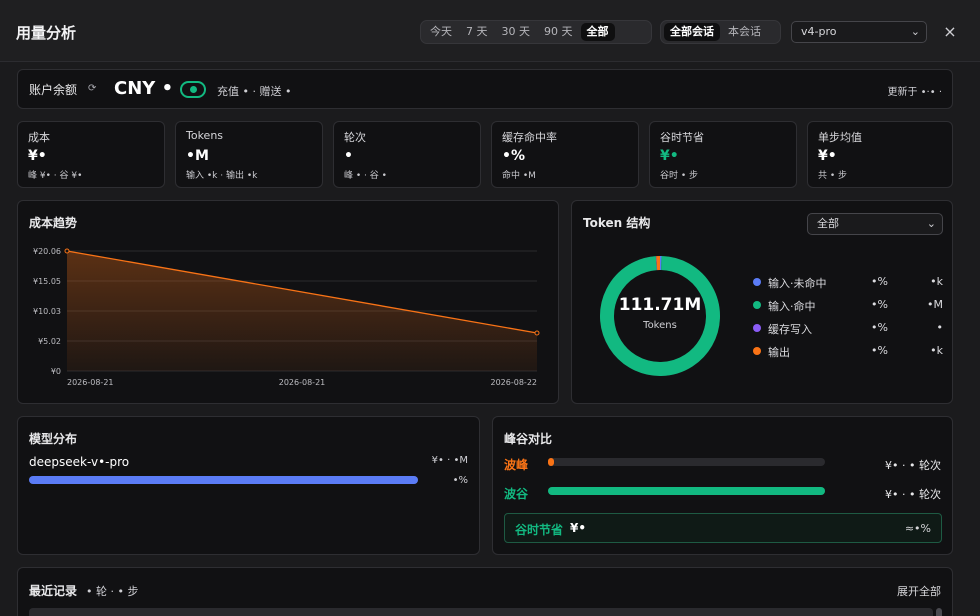 Image resolution: width=980 pixels, height=616 pixels. Describe the element at coordinates (848, 305) in the screenshot. I see `legend-row-input-hit: 输入·命中 •% •M` at that location.